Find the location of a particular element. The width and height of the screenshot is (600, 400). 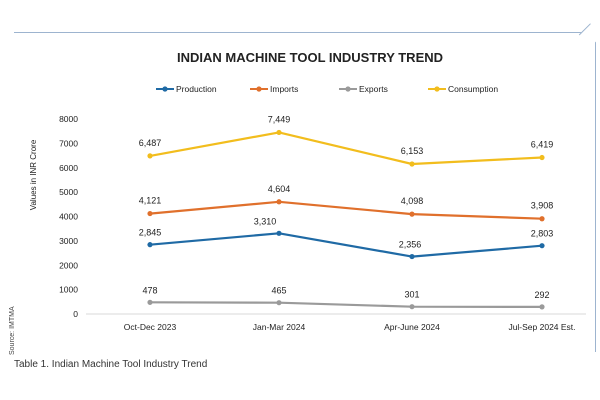

x-tick-label: Jan-Mar 2024 is located at coordinates (279, 327).